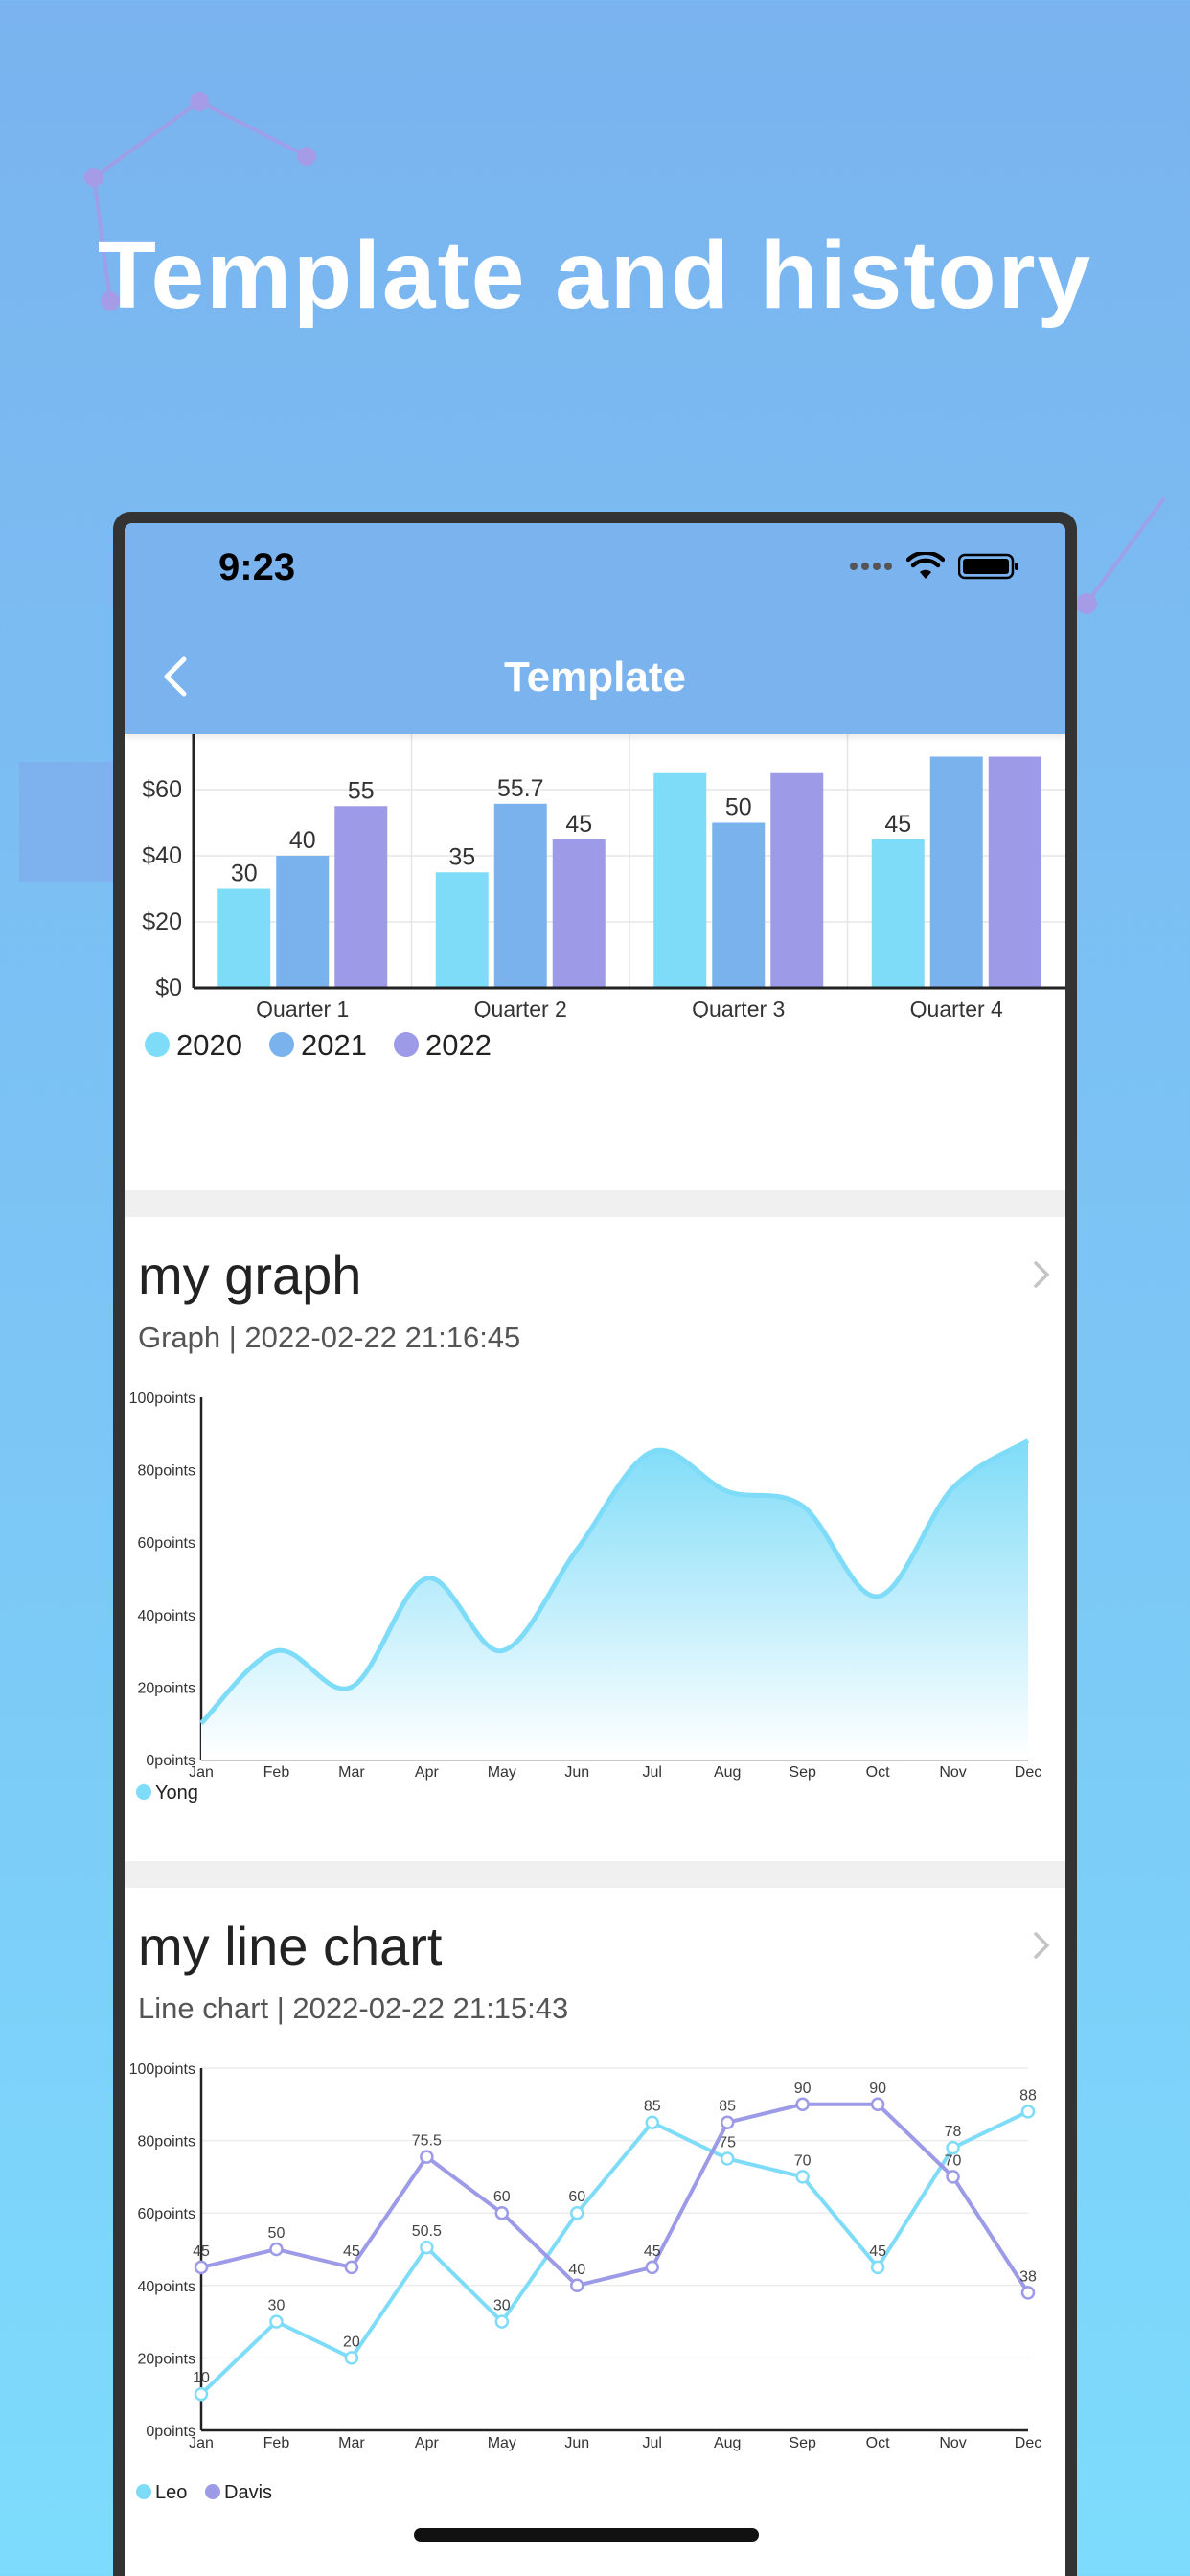  Describe the element at coordinates (587, 2535) in the screenshot. I see `home-indicator` at that location.